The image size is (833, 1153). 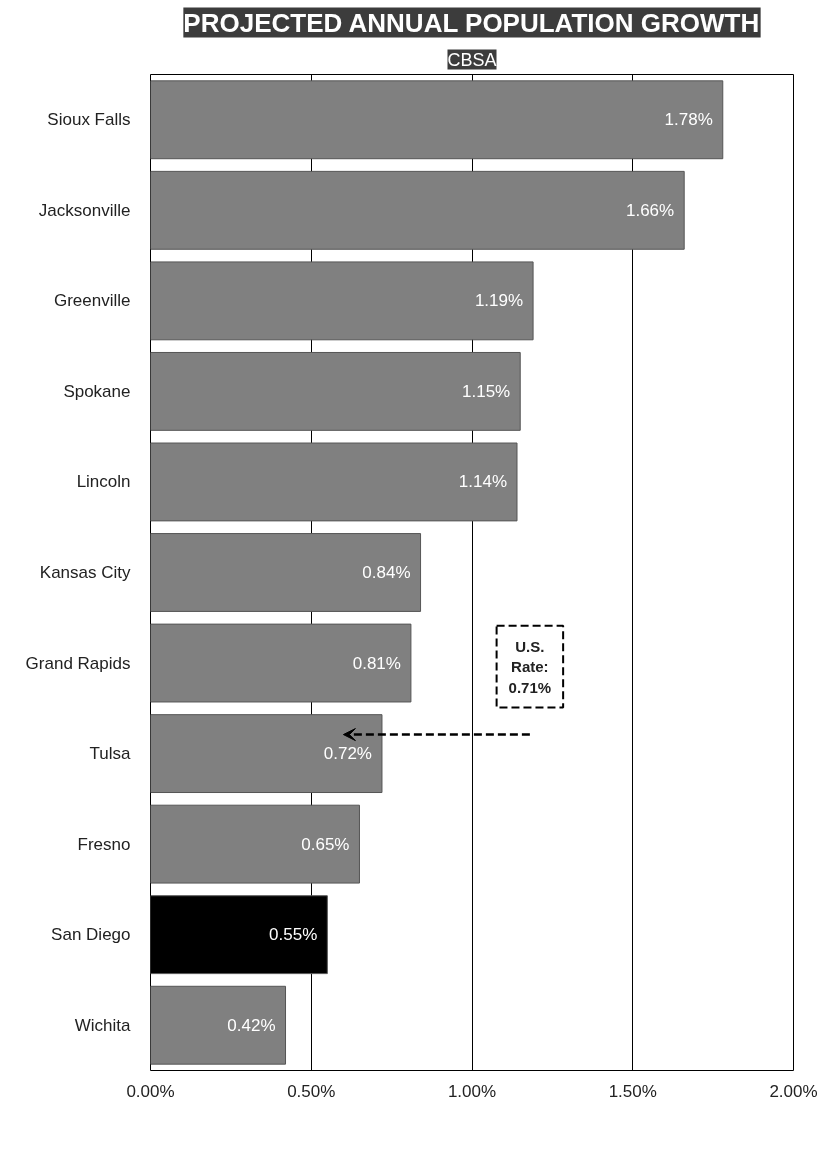 I want to click on chart-title: PROJECTED ANNUAL POPULATION GROWTH, so click(x=471, y=22).